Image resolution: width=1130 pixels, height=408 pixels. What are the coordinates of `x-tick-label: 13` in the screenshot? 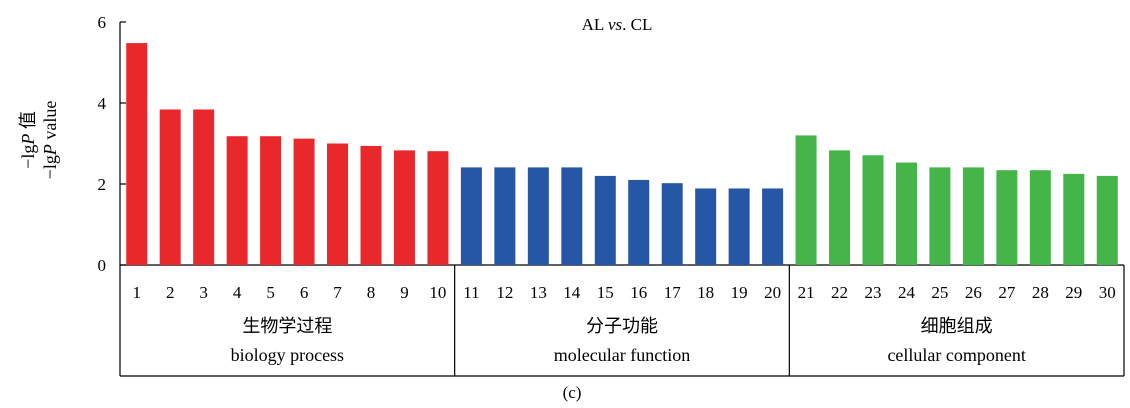 It's located at (538, 292).